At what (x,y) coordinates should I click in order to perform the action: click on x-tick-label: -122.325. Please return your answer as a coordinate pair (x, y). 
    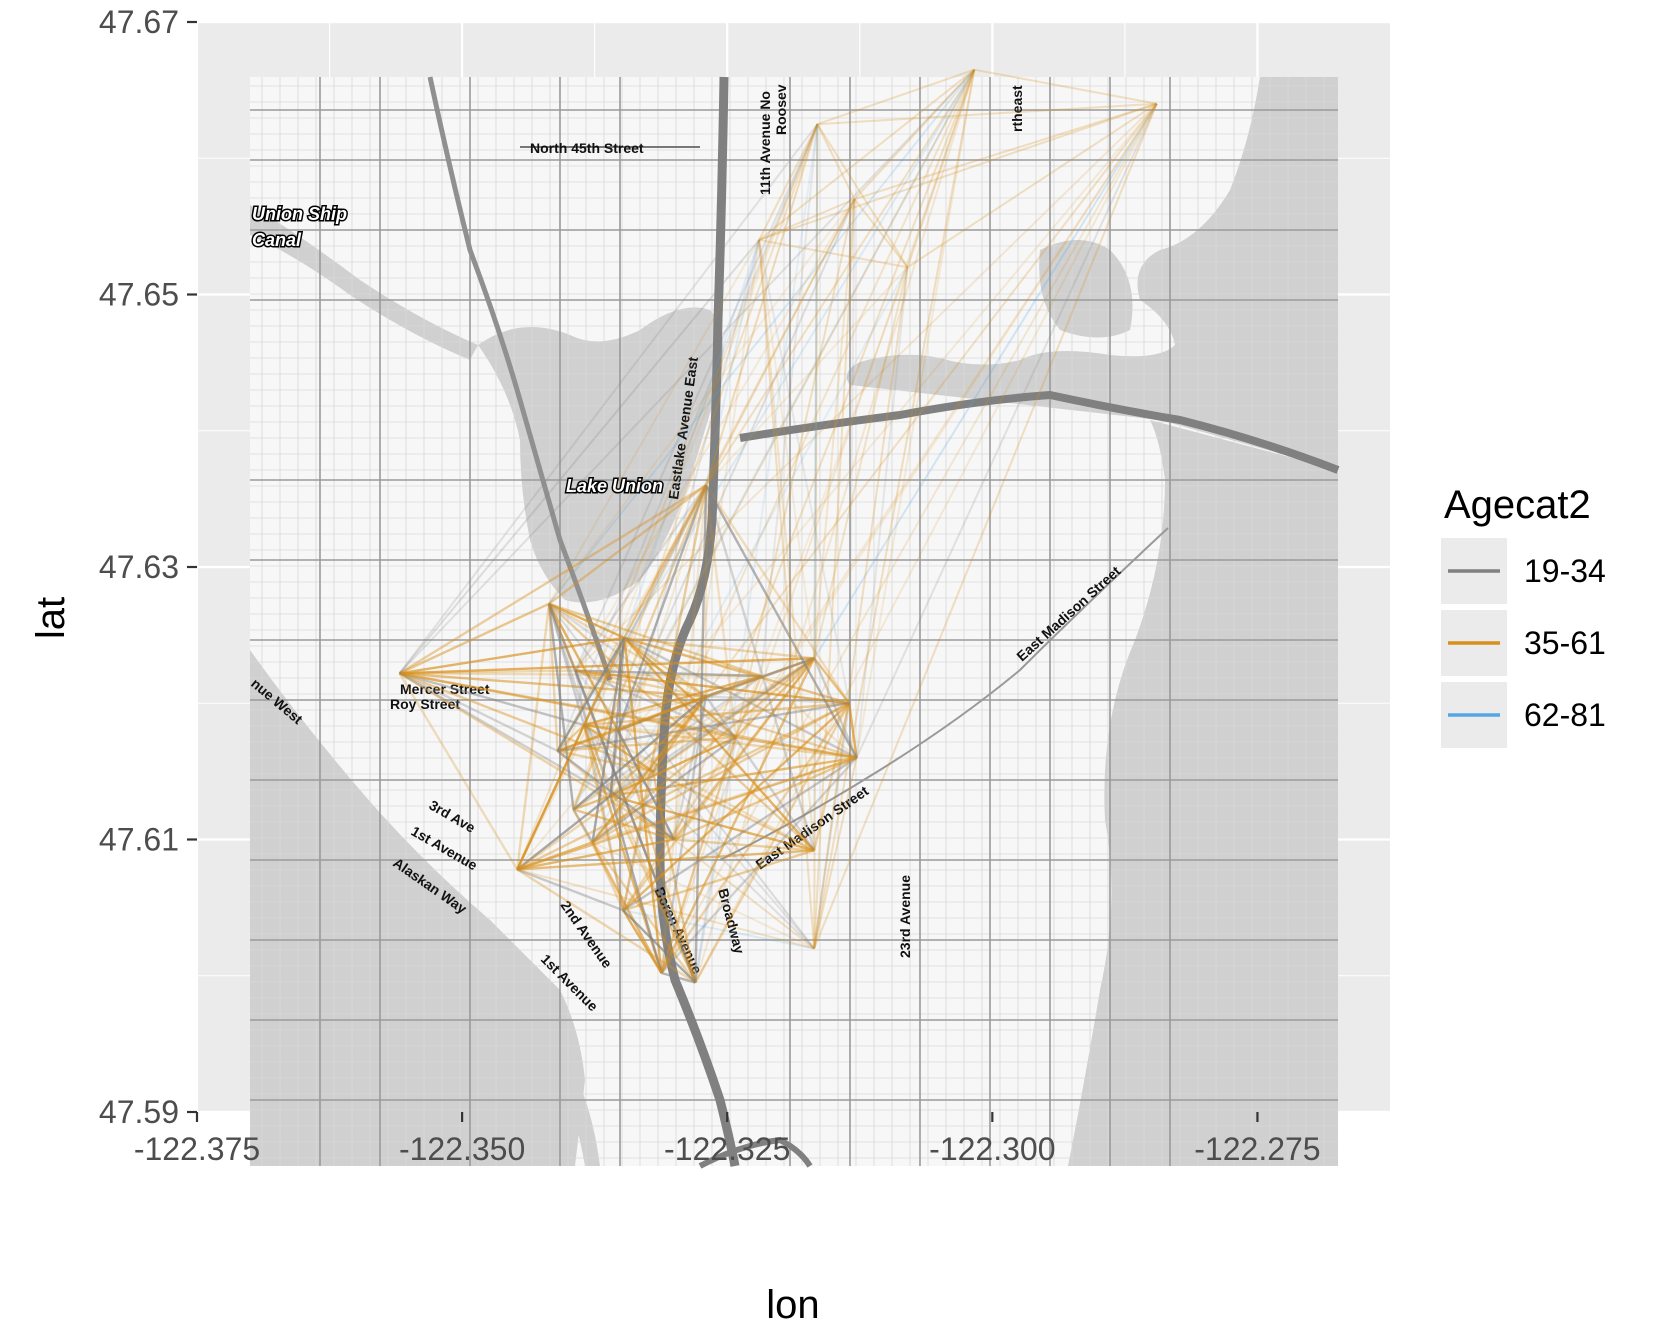
    Looking at the image, I should click on (727, 1149).